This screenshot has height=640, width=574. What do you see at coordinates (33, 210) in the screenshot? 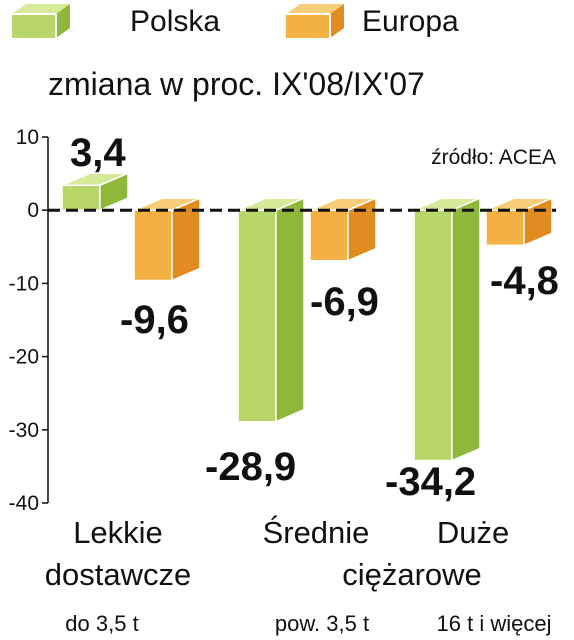
I see `y-tick-label: 0` at bounding box center [33, 210].